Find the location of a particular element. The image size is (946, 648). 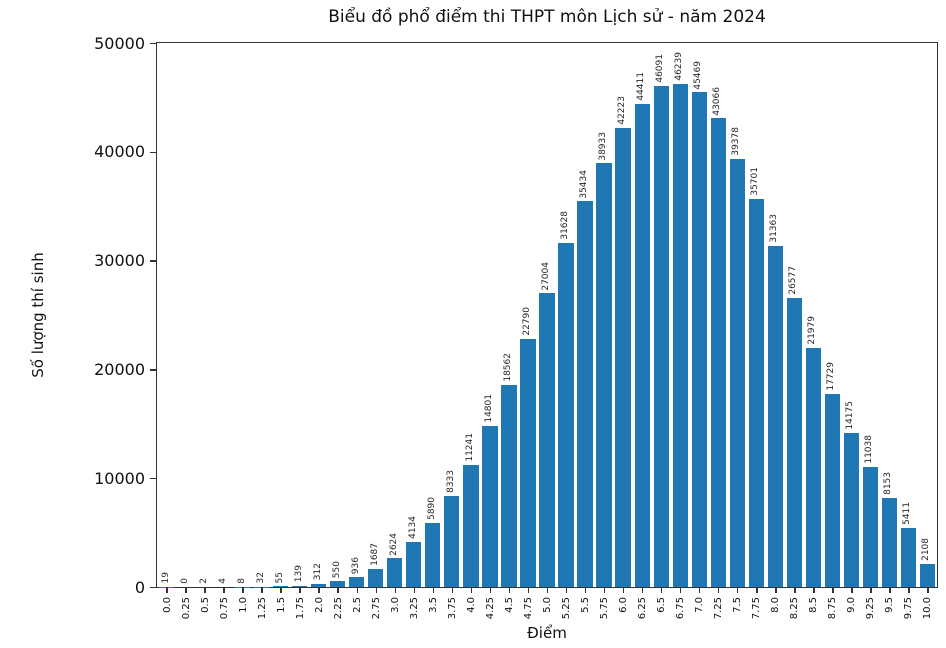

bar-value-label: 14175 is located at coordinates (850, 415).